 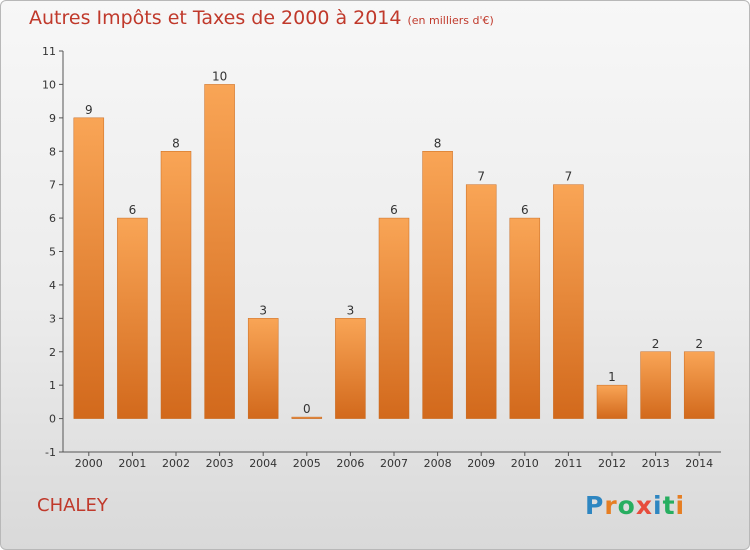 What do you see at coordinates (394, 463) in the screenshot?
I see `x-tick-label: 2007` at bounding box center [394, 463].